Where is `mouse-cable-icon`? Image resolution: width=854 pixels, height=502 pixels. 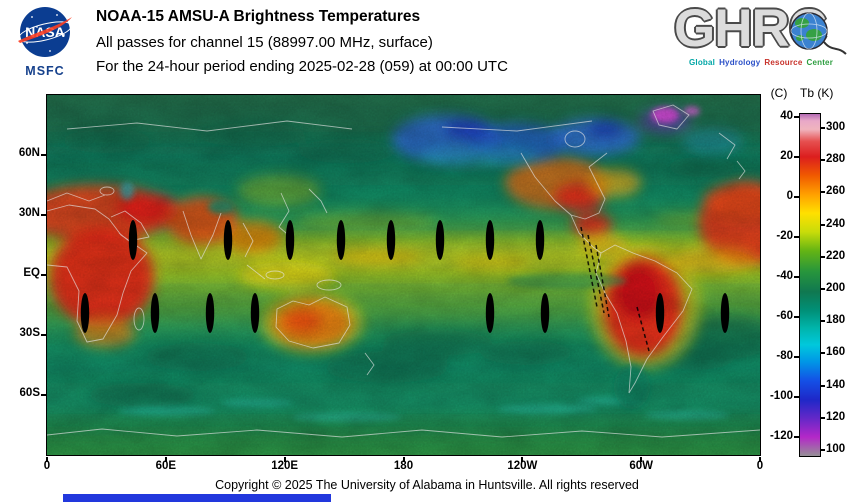 mouse-cable-icon is located at coordinates (835, 48).